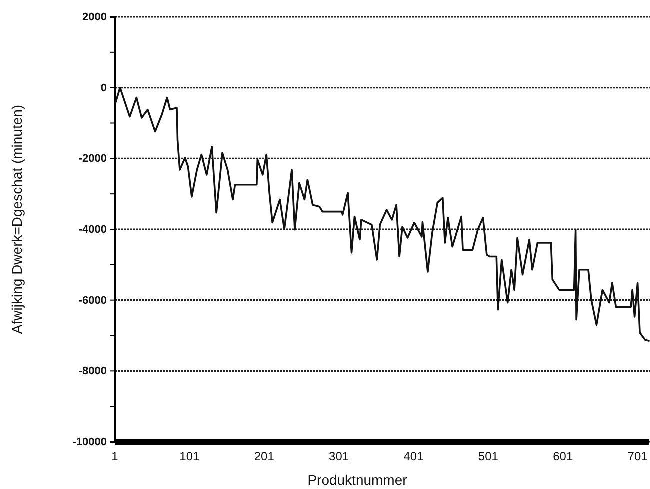 Image resolution: width=650 pixels, height=489 pixels. What do you see at coordinates (488, 457) in the screenshot?
I see `x-tick-label: 501` at bounding box center [488, 457].